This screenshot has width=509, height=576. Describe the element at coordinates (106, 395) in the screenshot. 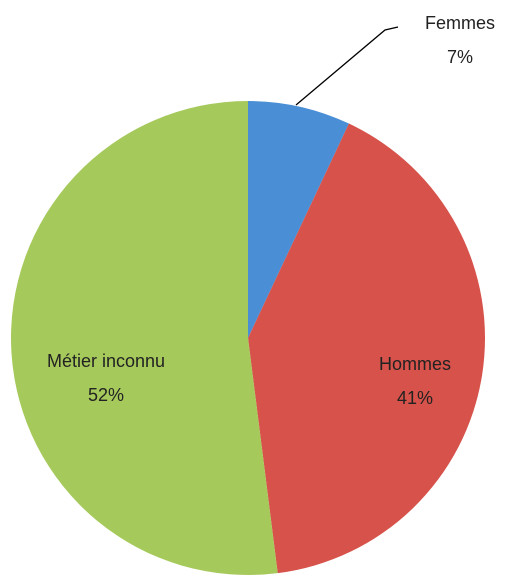

I see `slice-value-label: 52%` at that location.